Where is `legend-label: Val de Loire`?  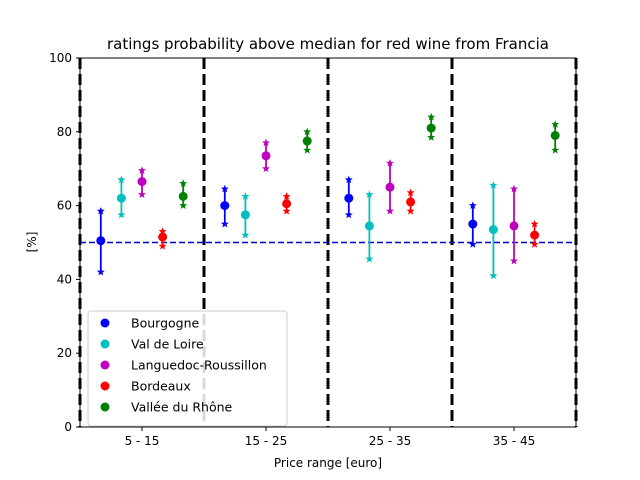 legend-label: Val de Loire is located at coordinates (167, 344).